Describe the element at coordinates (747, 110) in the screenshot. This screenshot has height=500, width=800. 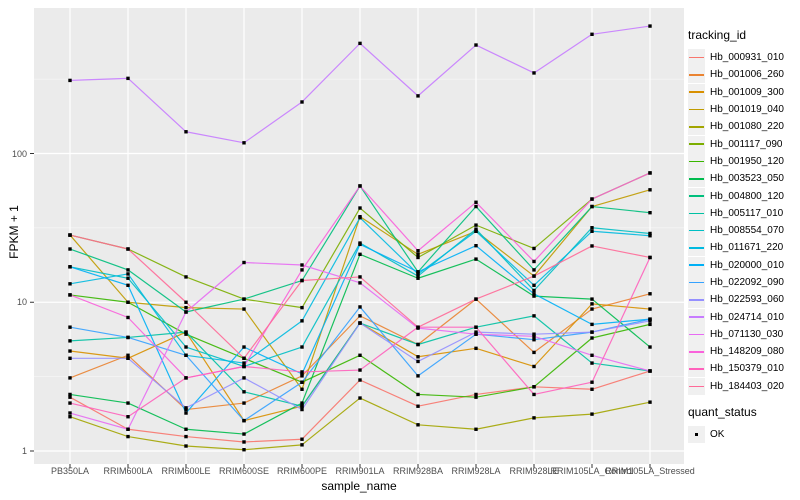
I see `legend-label: Hb_001019_040` at that location.